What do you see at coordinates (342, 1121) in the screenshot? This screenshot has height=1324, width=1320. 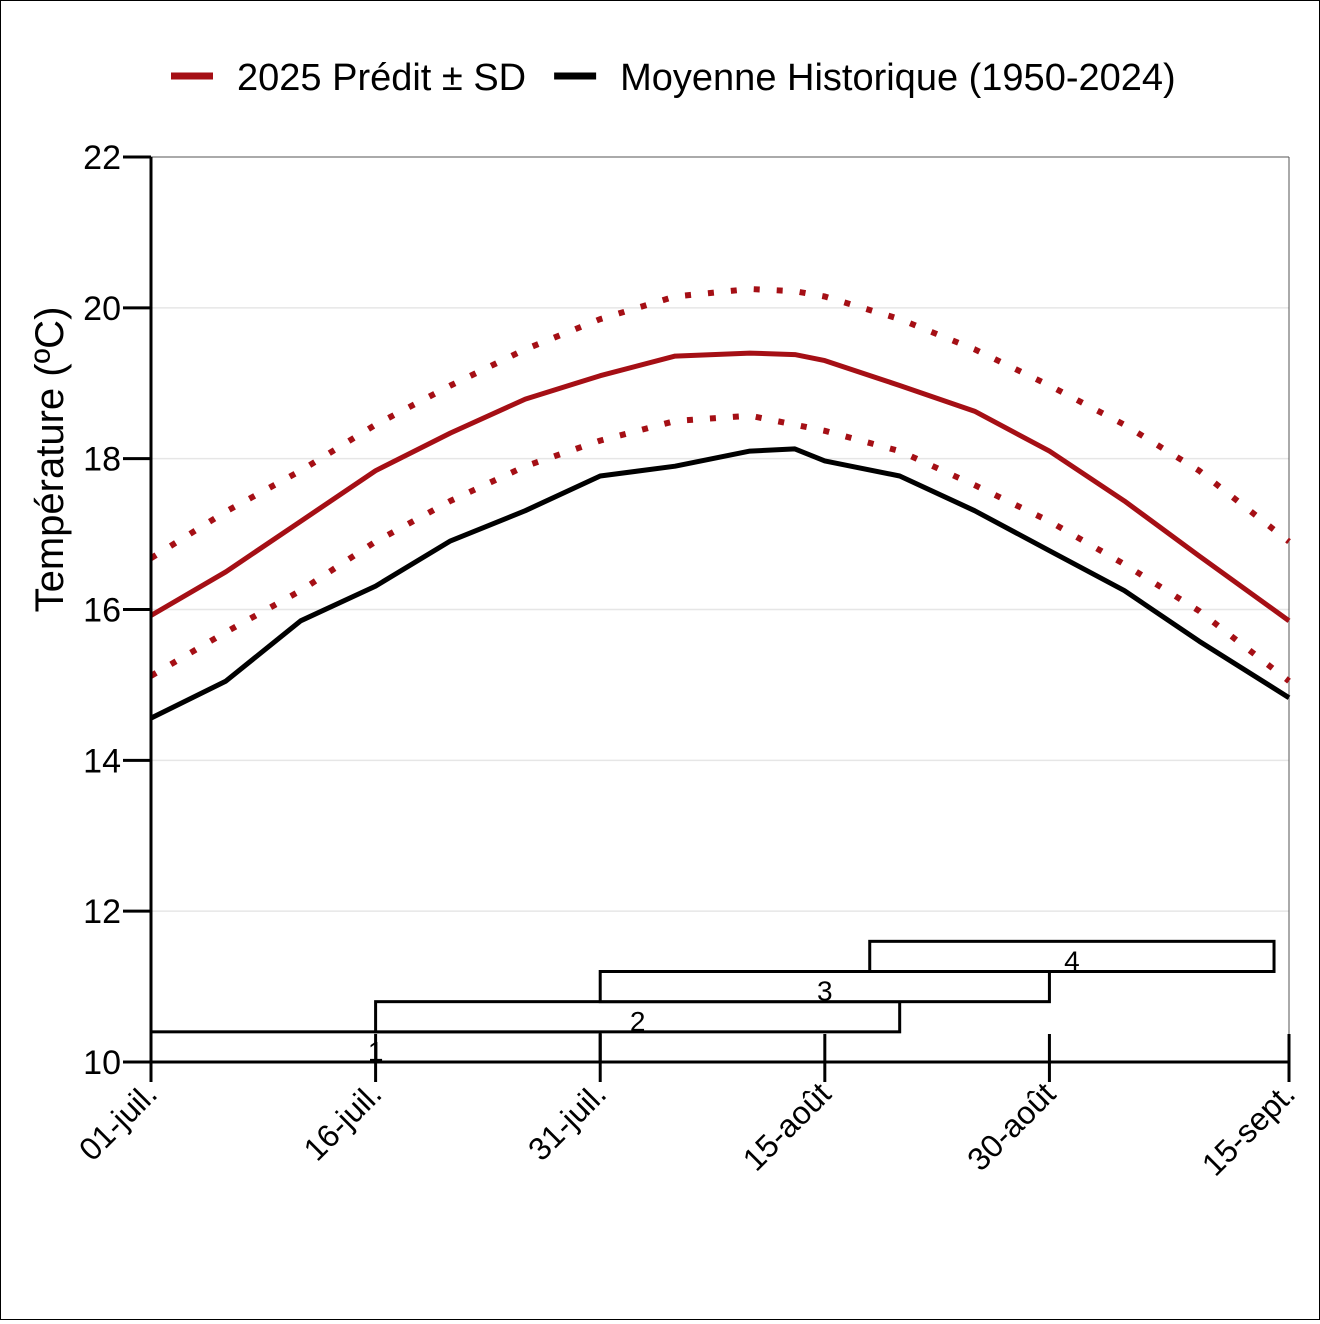 I see `x-tick-label: 16-juil.` at bounding box center [342, 1121].